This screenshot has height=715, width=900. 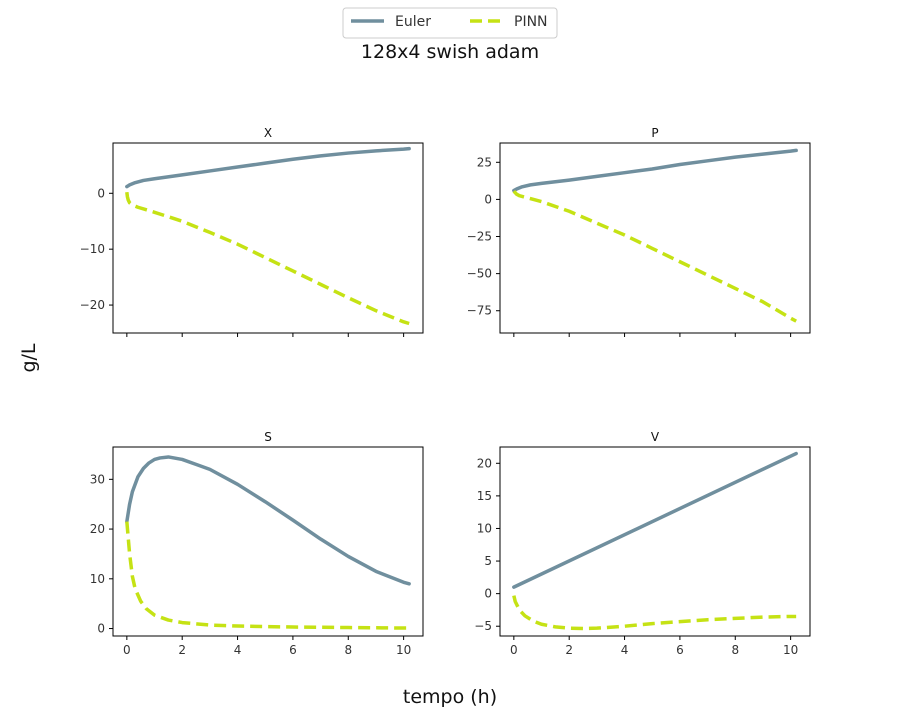 What do you see at coordinates (238, 650) in the screenshot?
I see `x-tick-label-s: 4` at bounding box center [238, 650].